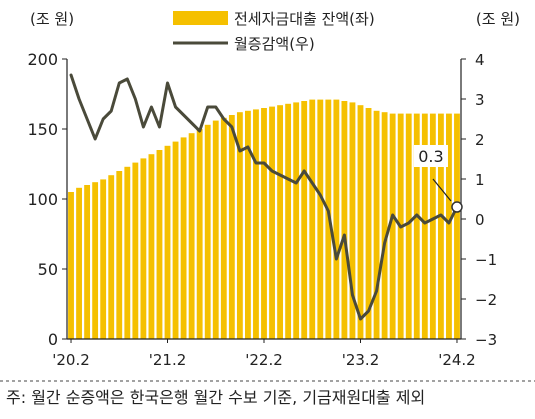 The width and height of the screenshot is (535, 419). What do you see at coordinates (486, 260) in the screenshot?
I see `right-tick-label: −1` at bounding box center [486, 260].